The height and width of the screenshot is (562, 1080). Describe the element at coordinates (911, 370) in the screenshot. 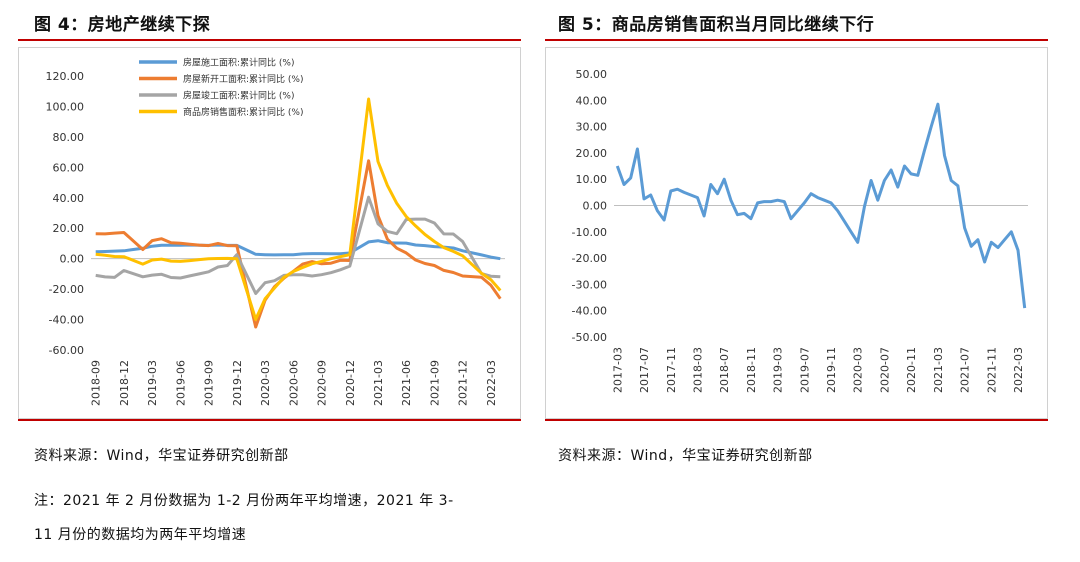

I see `x-tick-label: 2020-11` at that location.